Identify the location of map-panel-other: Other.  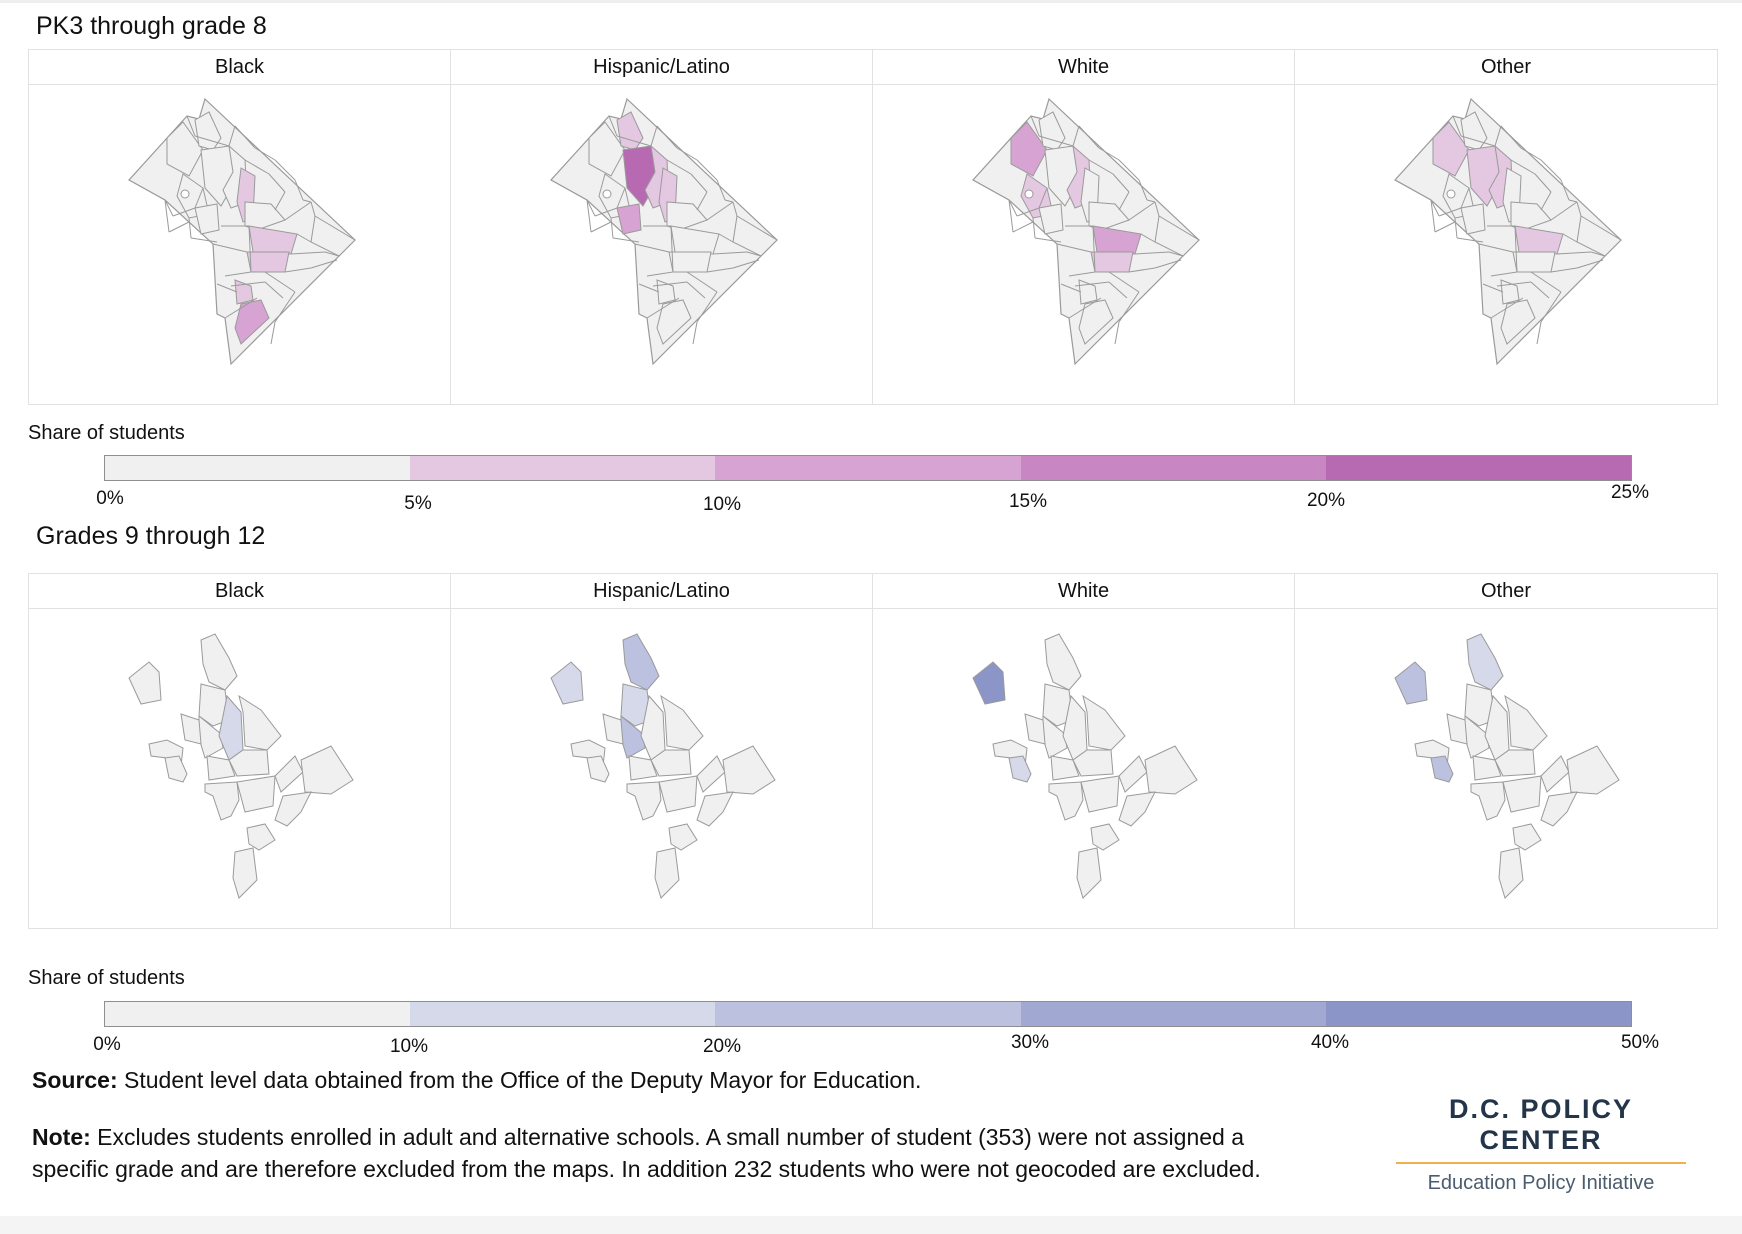
(1506, 751).